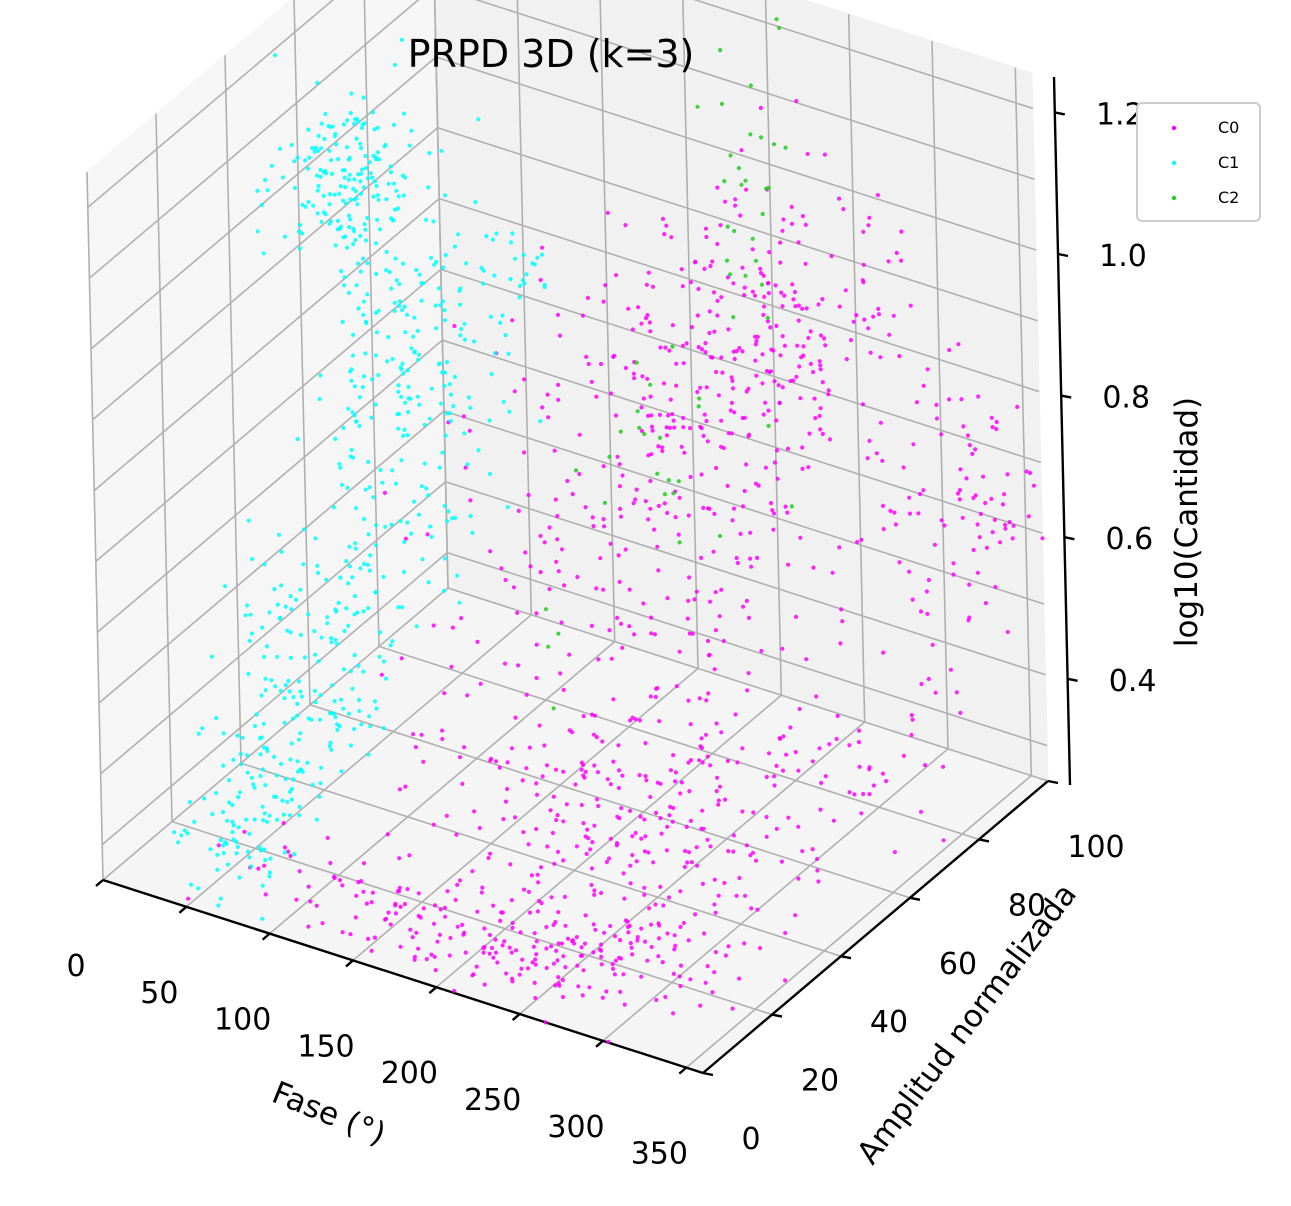  Describe the element at coordinates (325, 1046) in the screenshot. I see `x-tick-label: 150` at that location.